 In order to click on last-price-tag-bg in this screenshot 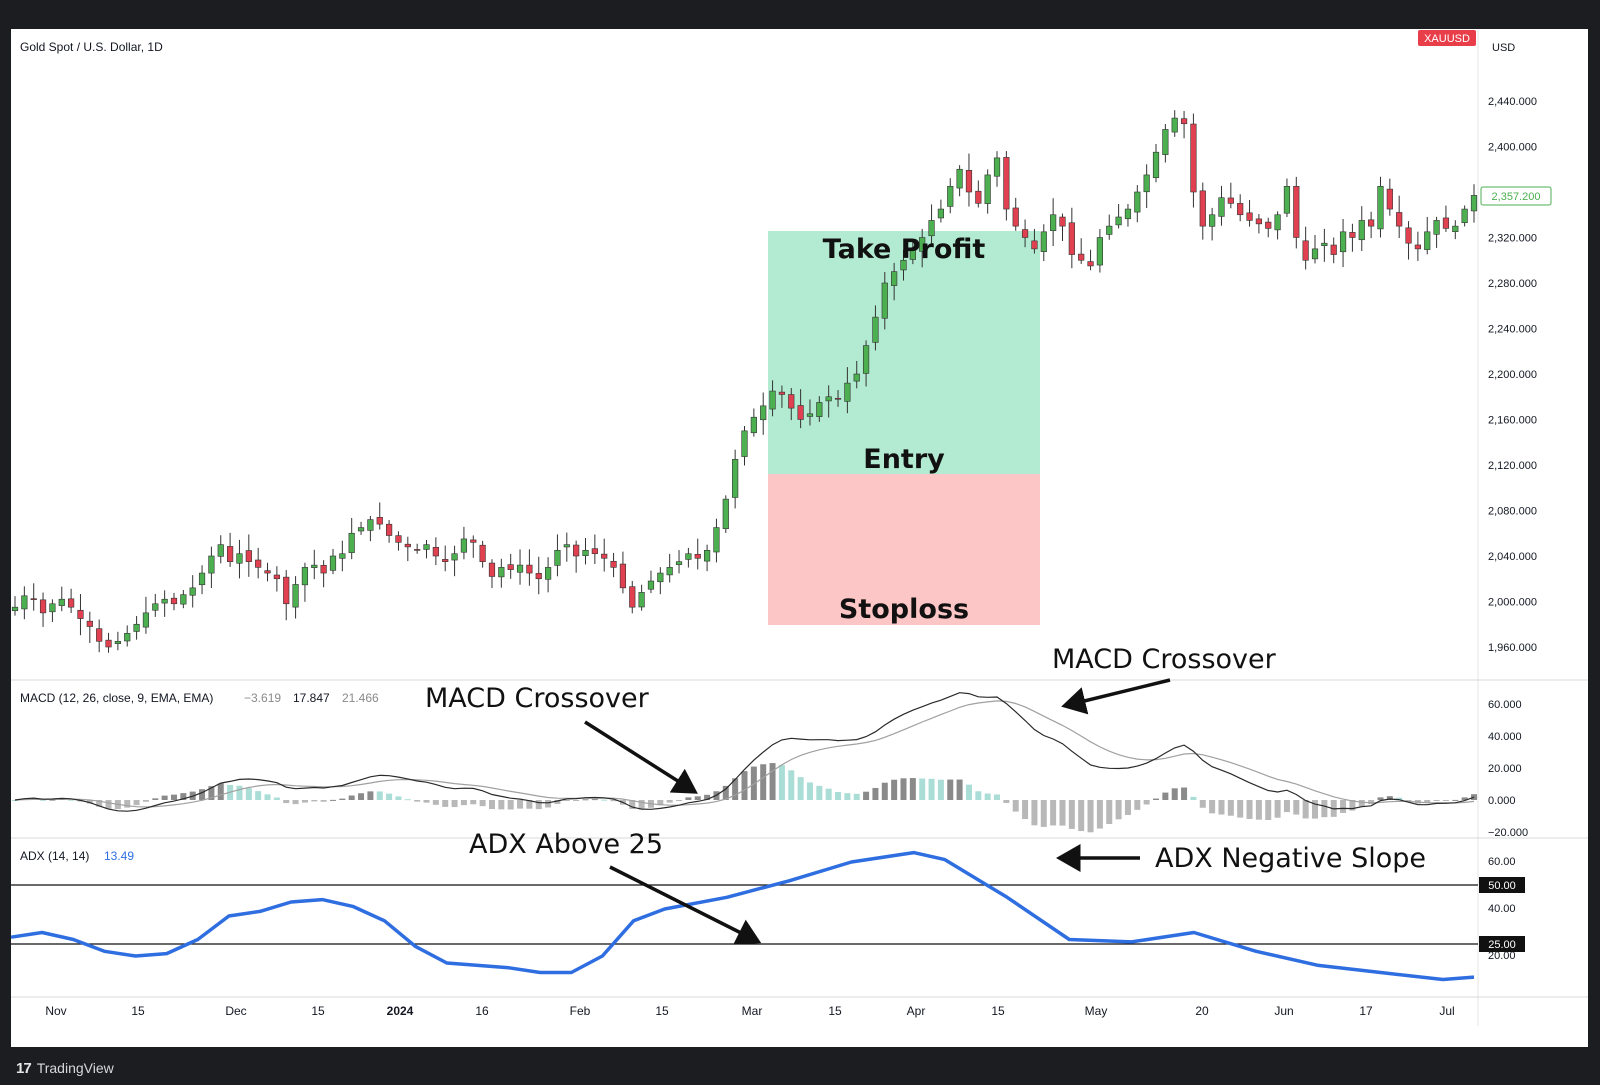, I will do `click(1516, 196)`.